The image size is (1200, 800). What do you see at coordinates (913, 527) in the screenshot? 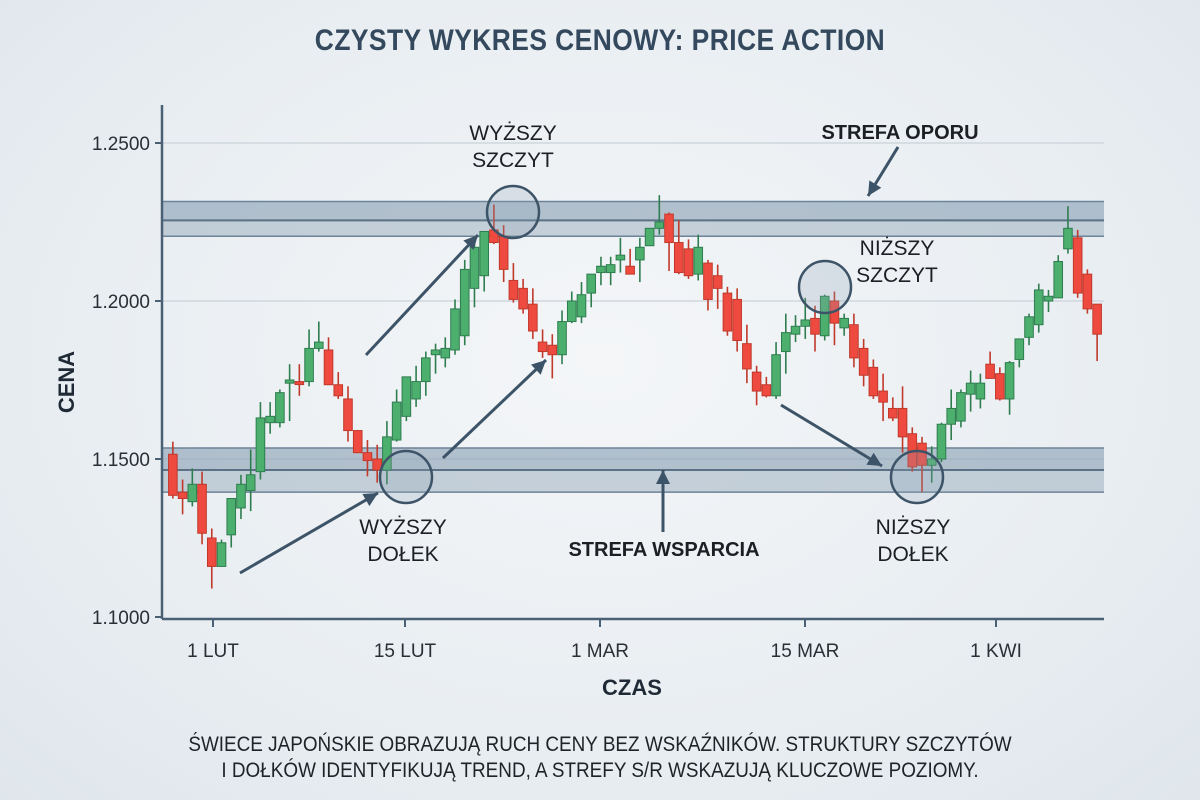
I see `label-lower-low: NIŻSZY` at bounding box center [913, 527].